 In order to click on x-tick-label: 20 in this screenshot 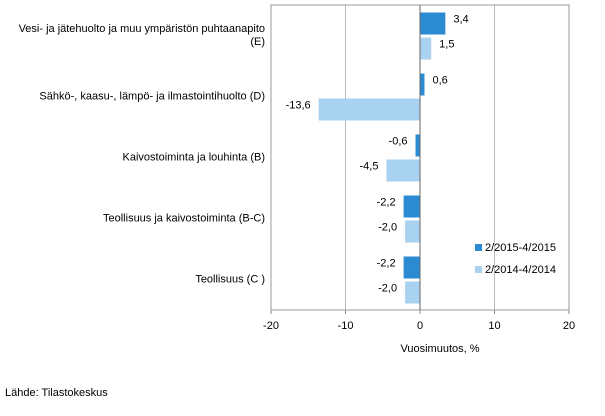, I will do `click(569, 326)`.